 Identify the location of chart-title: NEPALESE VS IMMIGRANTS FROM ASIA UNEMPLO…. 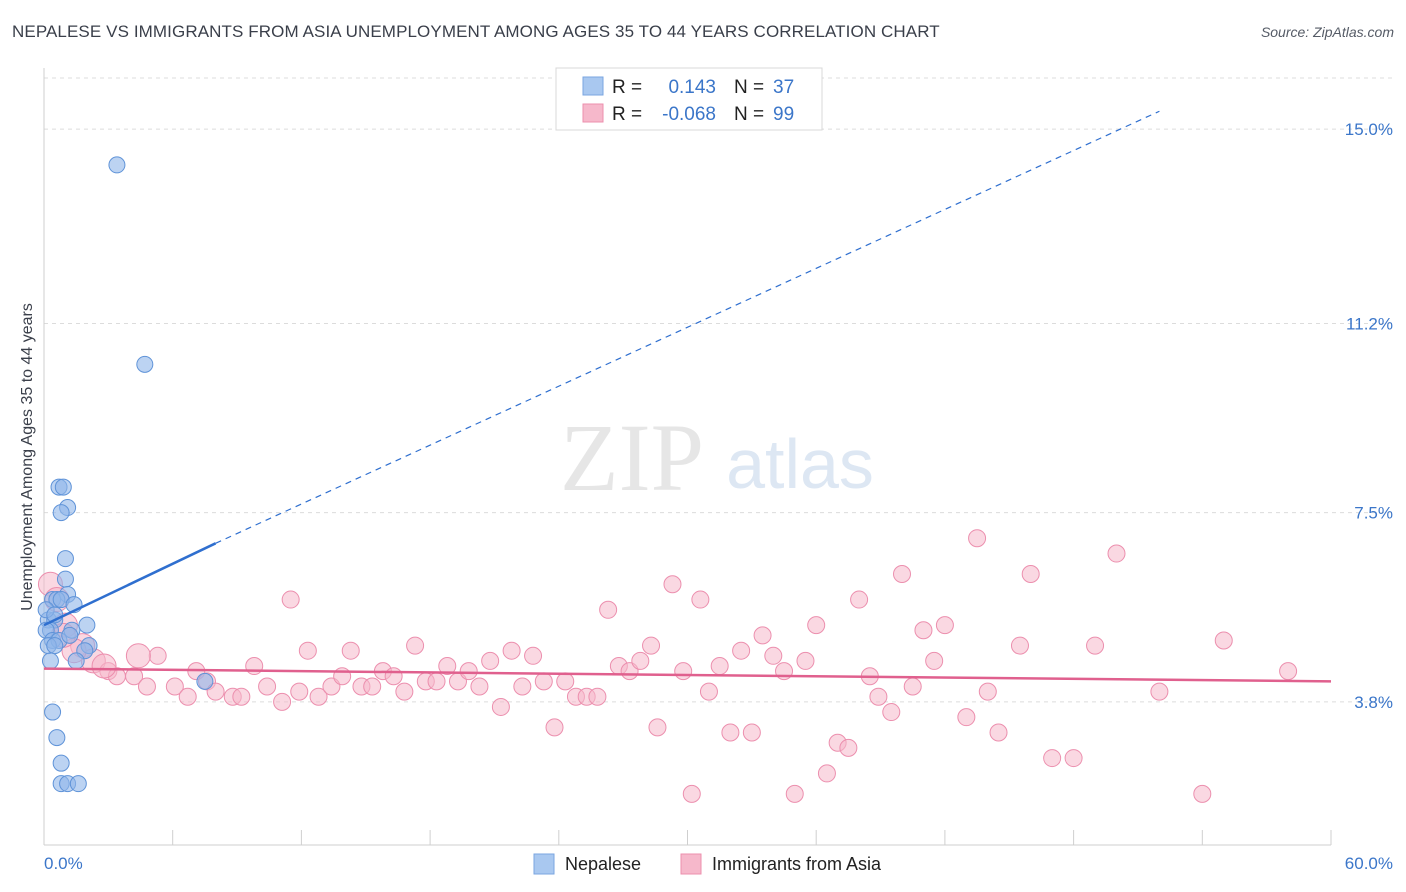
(476, 31).